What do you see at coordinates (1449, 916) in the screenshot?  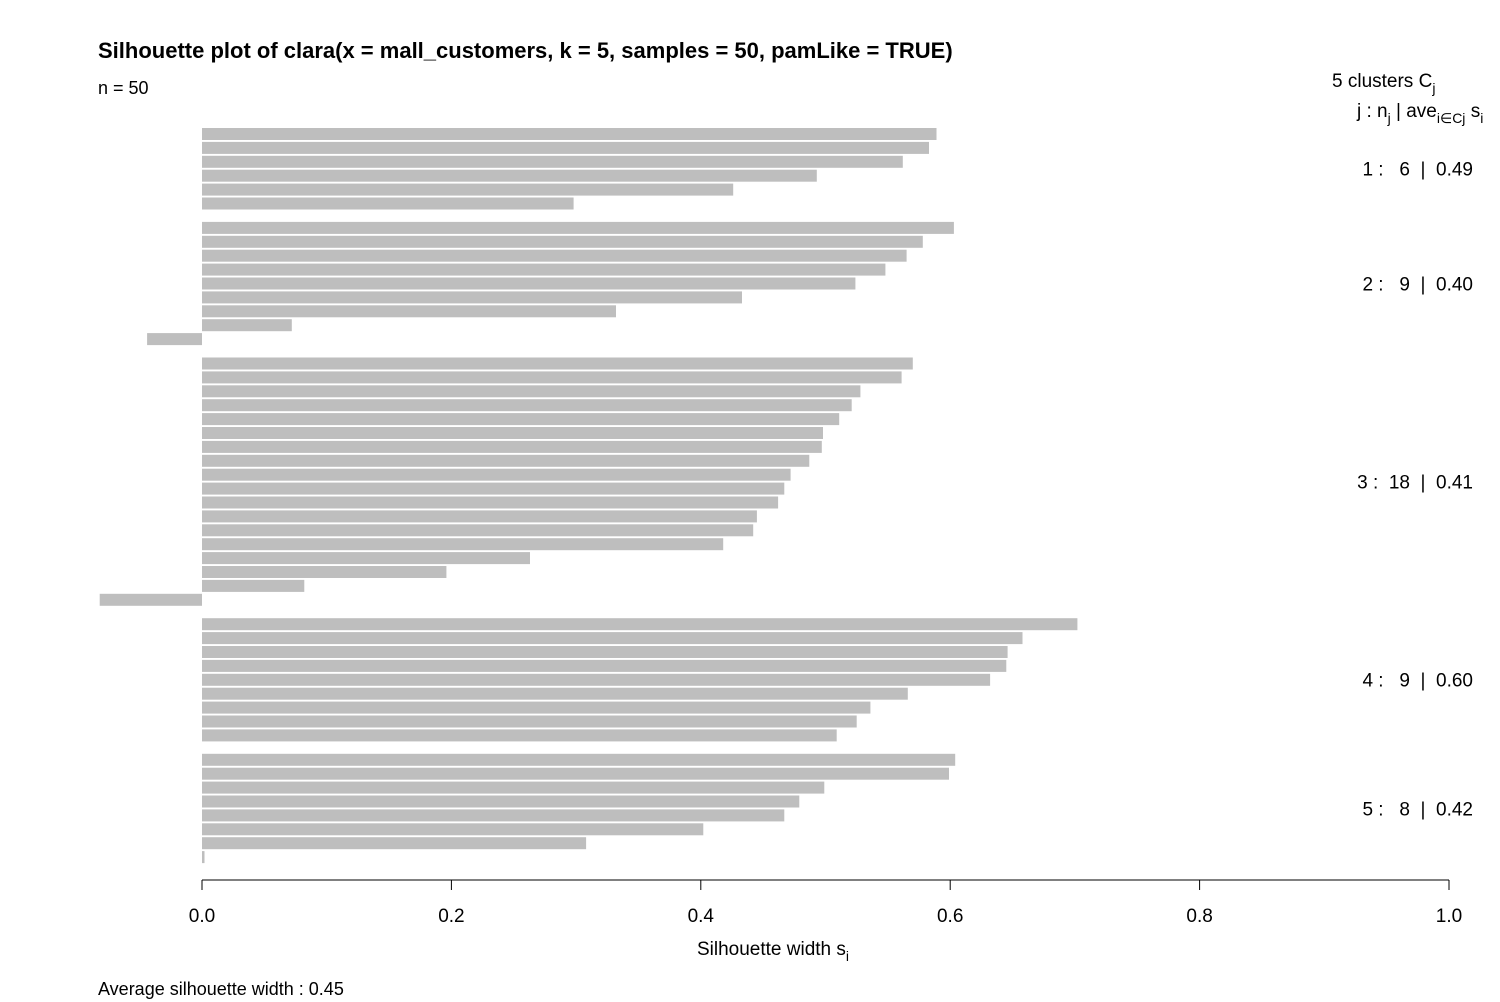 I see `x-tick-label-5: 1.0` at bounding box center [1449, 916].